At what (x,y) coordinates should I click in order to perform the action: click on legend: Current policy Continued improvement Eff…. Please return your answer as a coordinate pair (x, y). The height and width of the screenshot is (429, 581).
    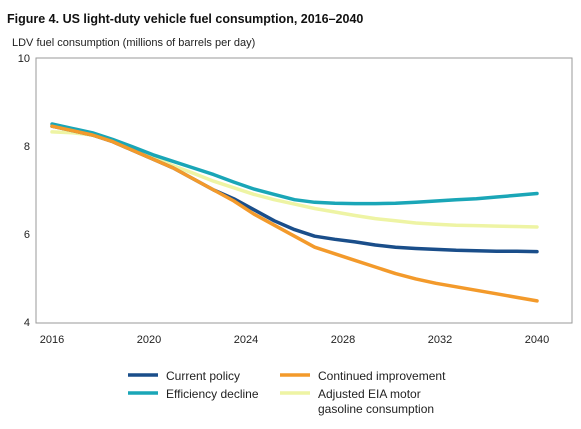
    Looking at the image, I should click on (287, 392).